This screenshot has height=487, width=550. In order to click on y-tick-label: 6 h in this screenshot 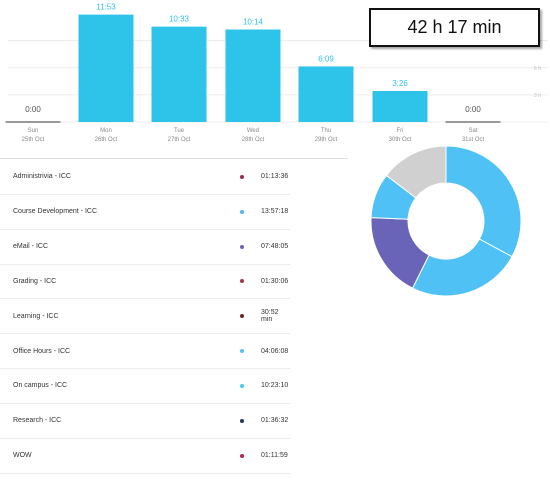, I will do `click(537, 69)`.